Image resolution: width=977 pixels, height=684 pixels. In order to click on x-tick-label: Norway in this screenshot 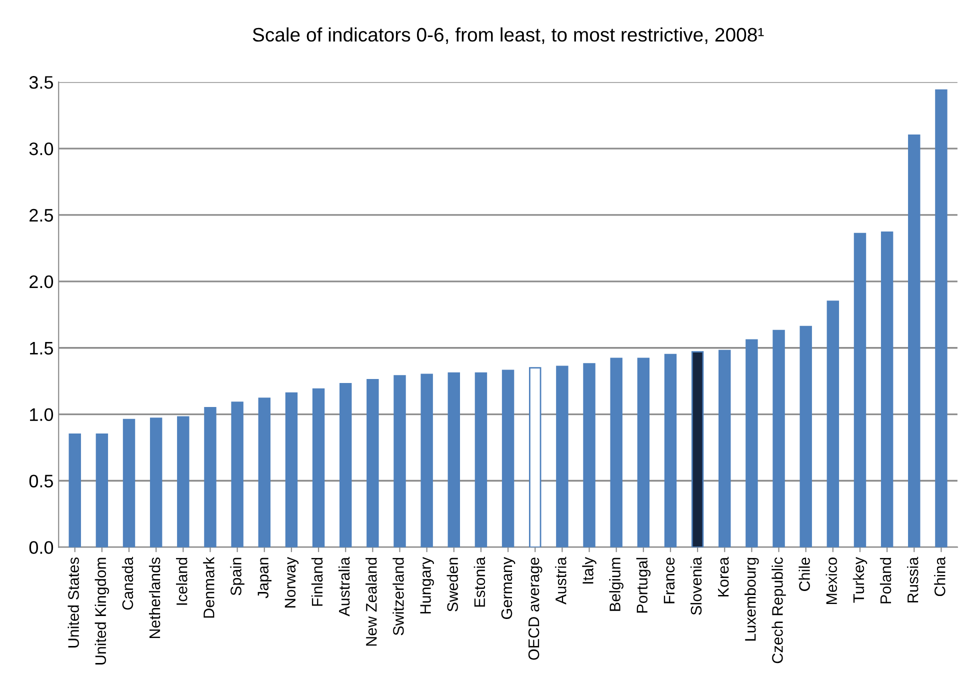, I will do `click(291, 582)`.